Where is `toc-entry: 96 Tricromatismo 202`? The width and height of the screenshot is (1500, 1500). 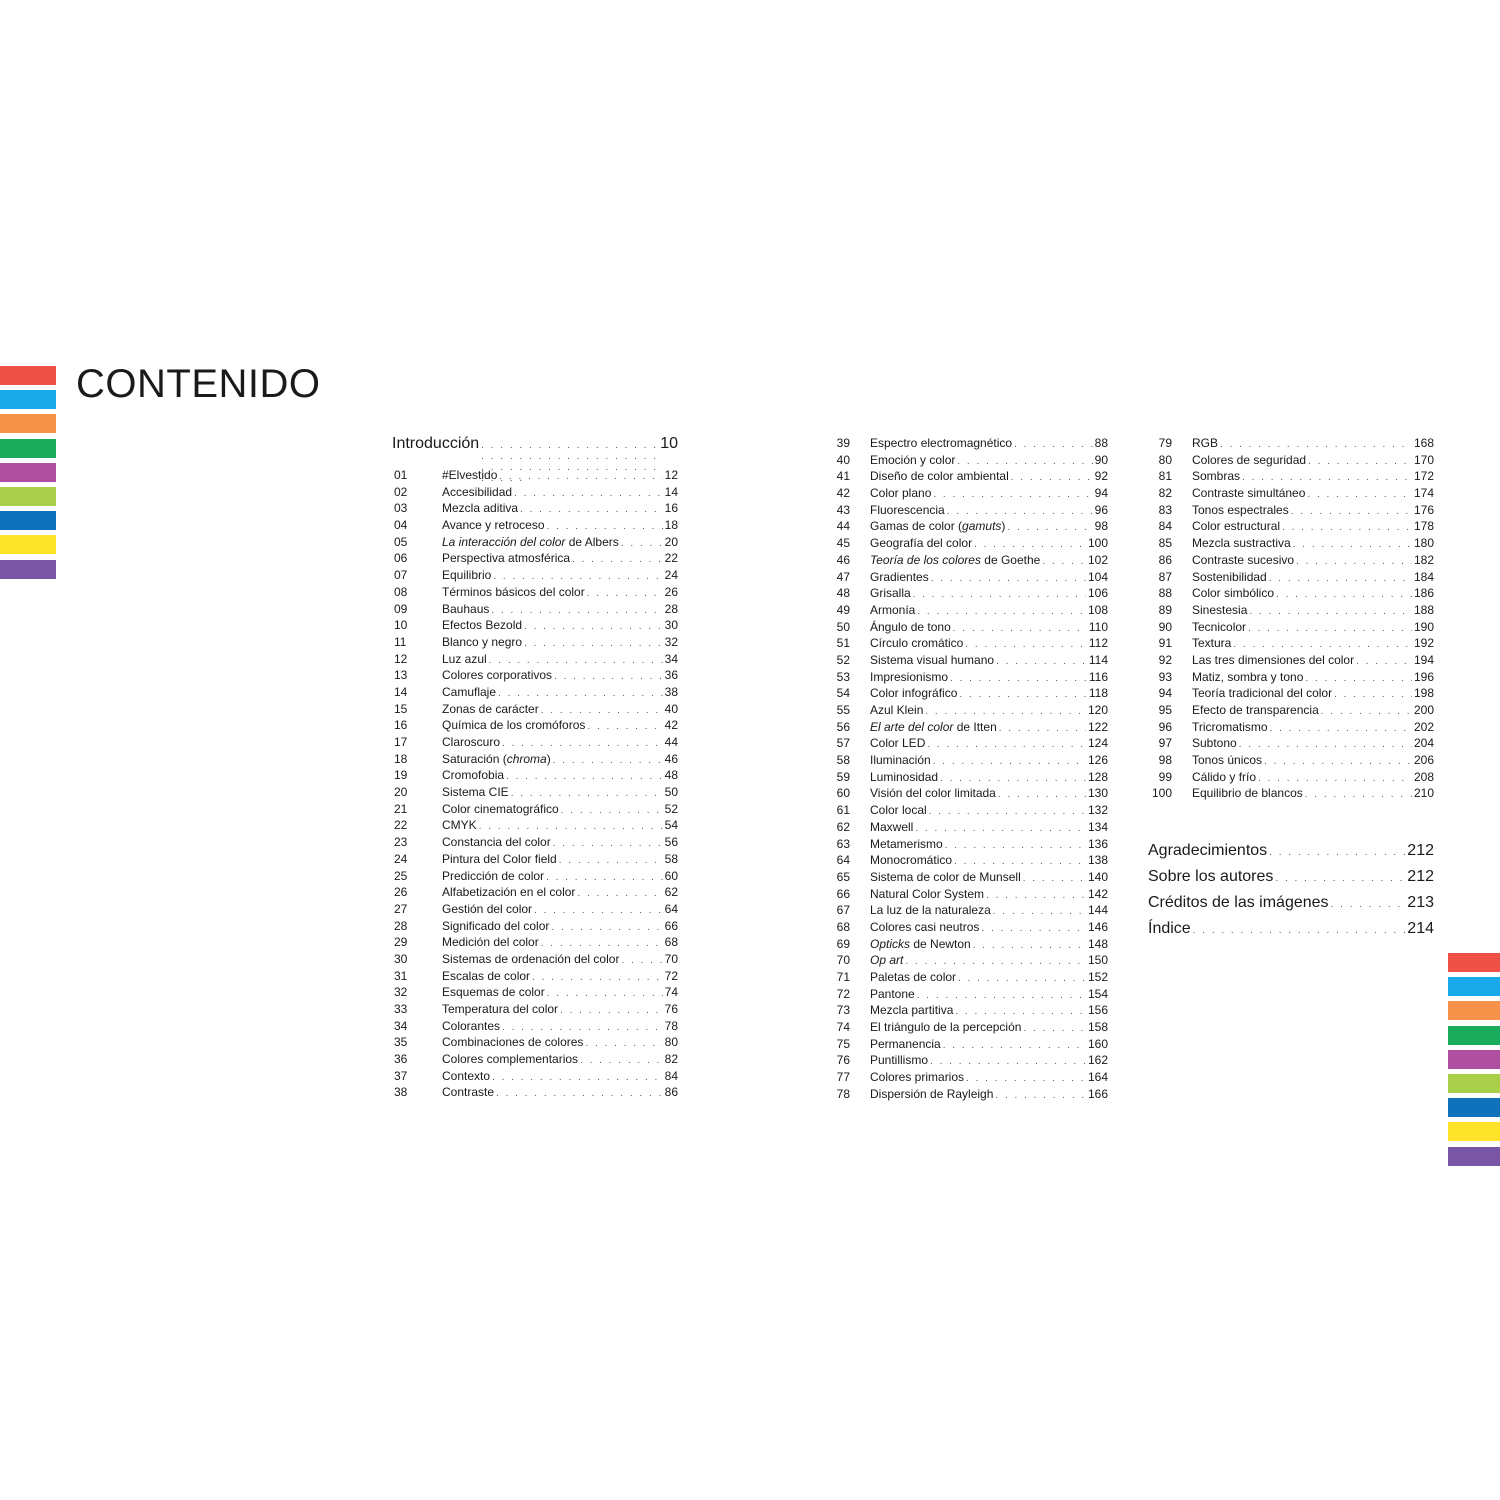 toc-entry: 96 Tricromatismo 202 is located at coordinates (1291, 727).